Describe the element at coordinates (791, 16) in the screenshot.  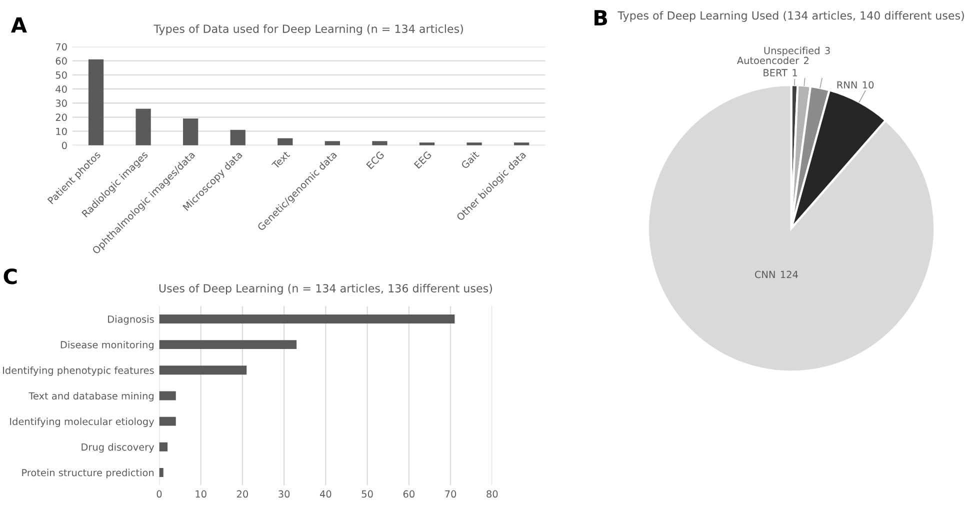
I see `chart-title: Types of Deep Learning Used (134 articles, 140 different uses)` at that location.